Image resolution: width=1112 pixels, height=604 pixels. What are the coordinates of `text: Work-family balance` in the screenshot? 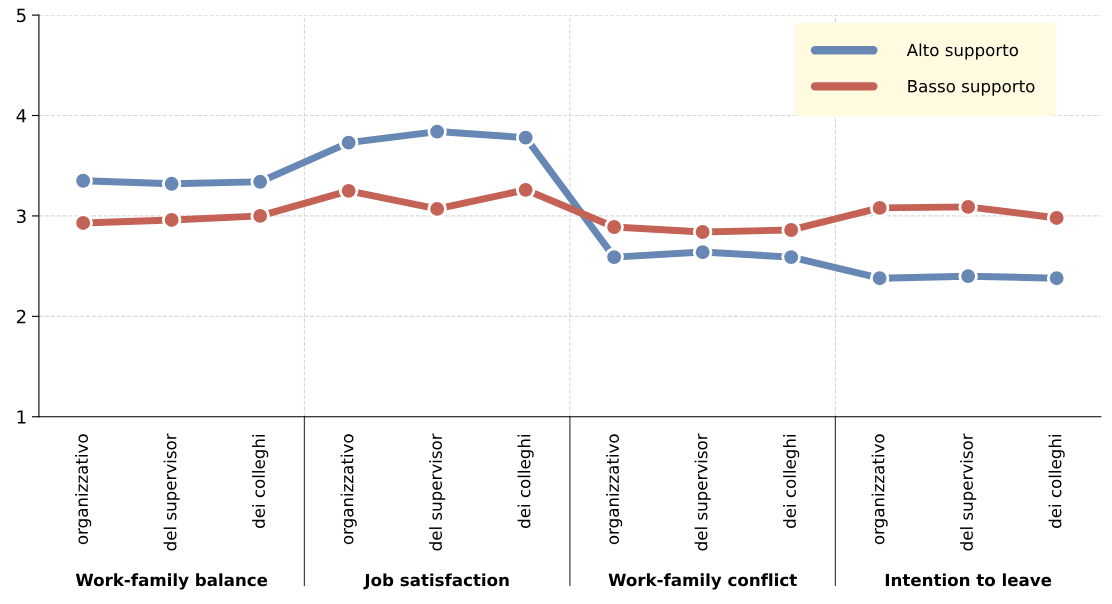 It's located at (171, 581).